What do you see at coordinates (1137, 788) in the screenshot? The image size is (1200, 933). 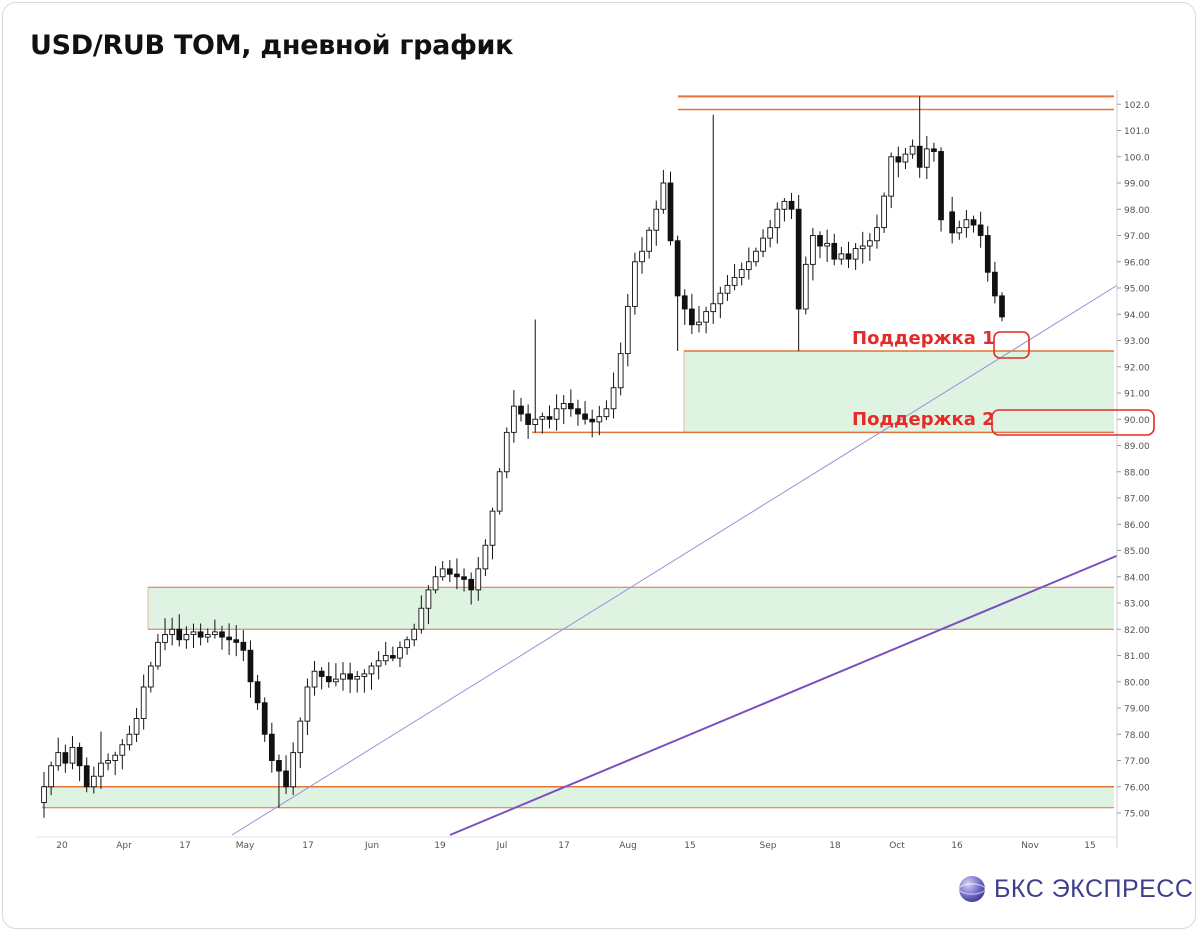 I see `y-tick-label: 76.00` at bounding box center [1137, 788].